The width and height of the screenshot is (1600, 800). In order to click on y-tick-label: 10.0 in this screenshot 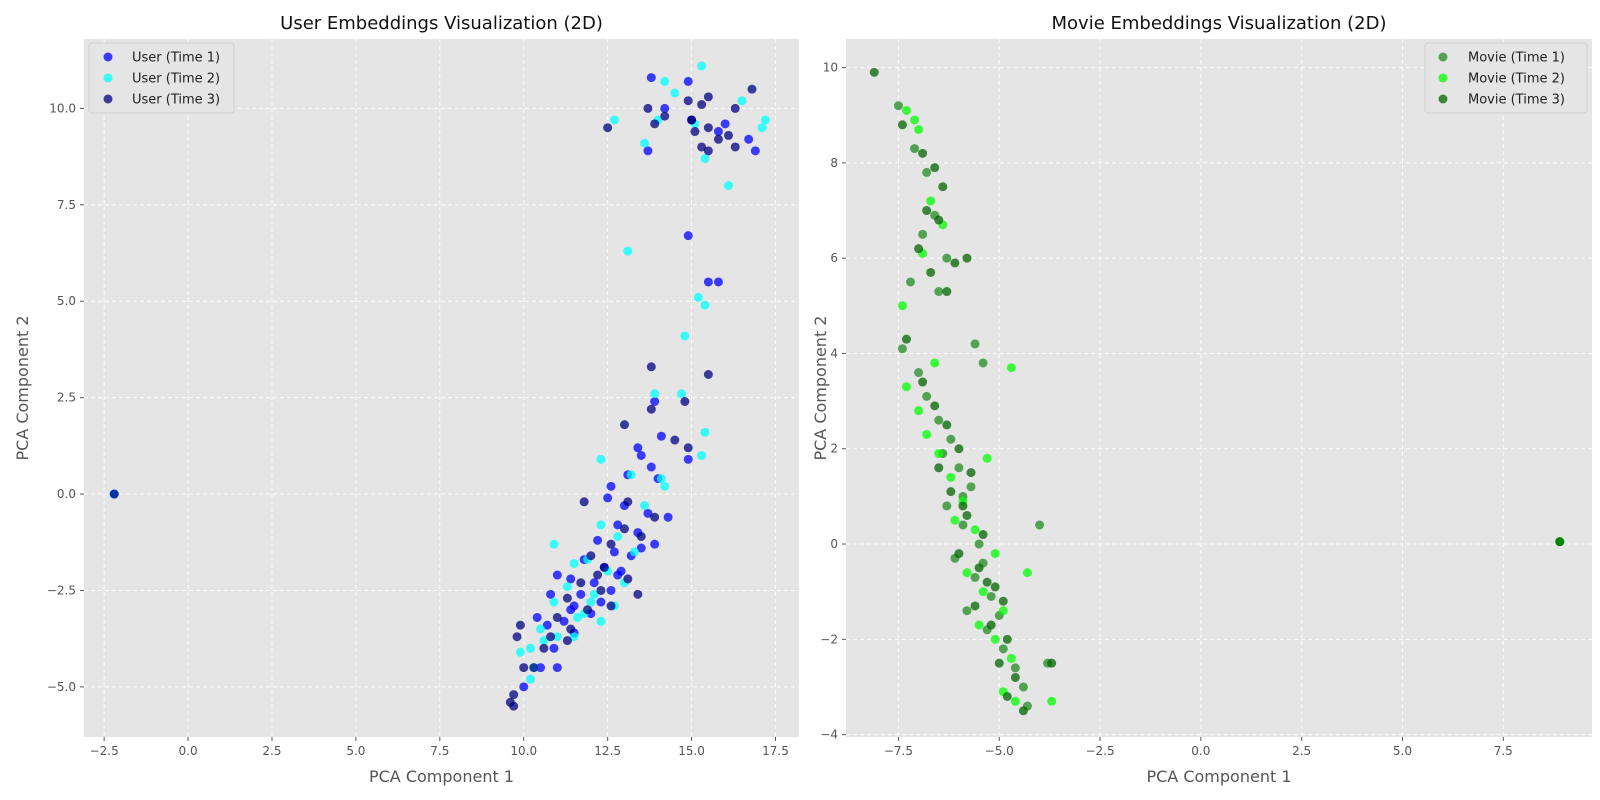, I will do `click(62, 108)`.